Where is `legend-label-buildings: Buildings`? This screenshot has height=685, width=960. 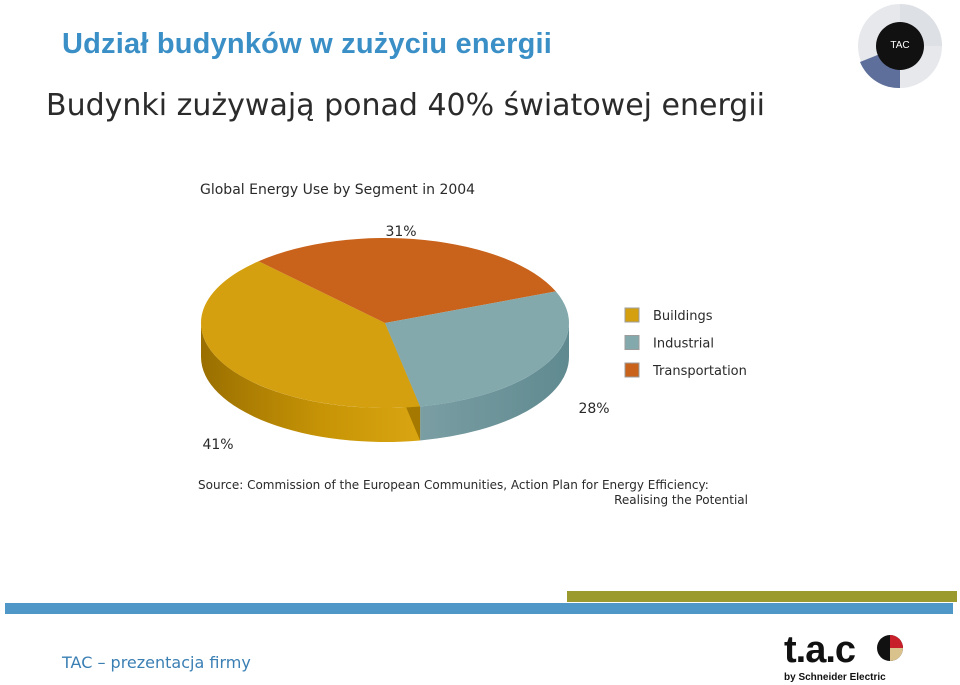
legend-label-buildings: Buildings is located at coordinates (683, 316).